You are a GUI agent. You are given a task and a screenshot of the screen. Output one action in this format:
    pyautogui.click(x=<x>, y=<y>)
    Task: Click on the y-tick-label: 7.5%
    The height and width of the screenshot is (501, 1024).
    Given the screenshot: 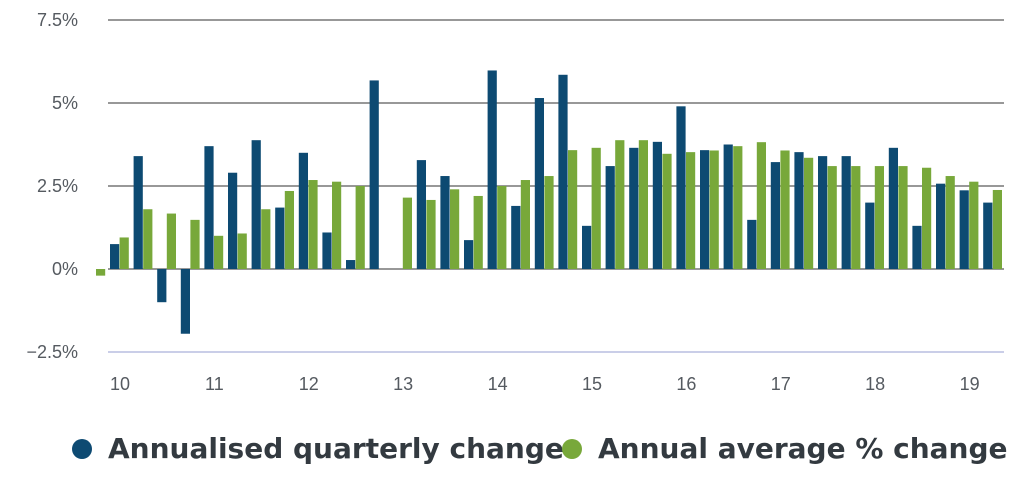 What is the action you would take?
    pyautogui.click(x=57, y=20)
    